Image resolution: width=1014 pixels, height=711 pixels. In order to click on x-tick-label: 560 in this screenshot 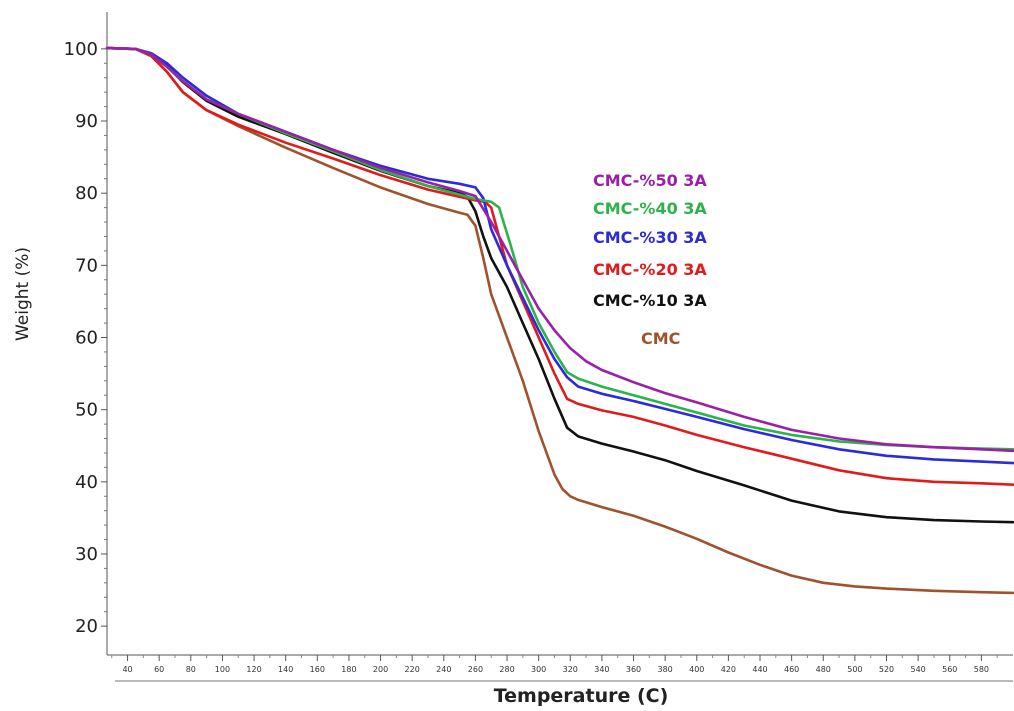, I will do `click(949, 669)`.